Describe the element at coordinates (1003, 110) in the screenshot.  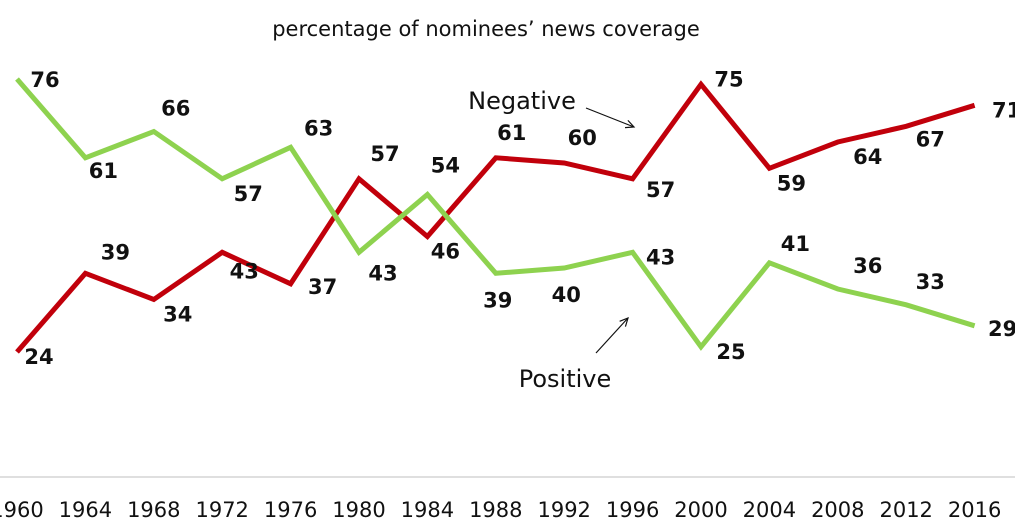
I see `data-label-negative-2016: 71` at that location.